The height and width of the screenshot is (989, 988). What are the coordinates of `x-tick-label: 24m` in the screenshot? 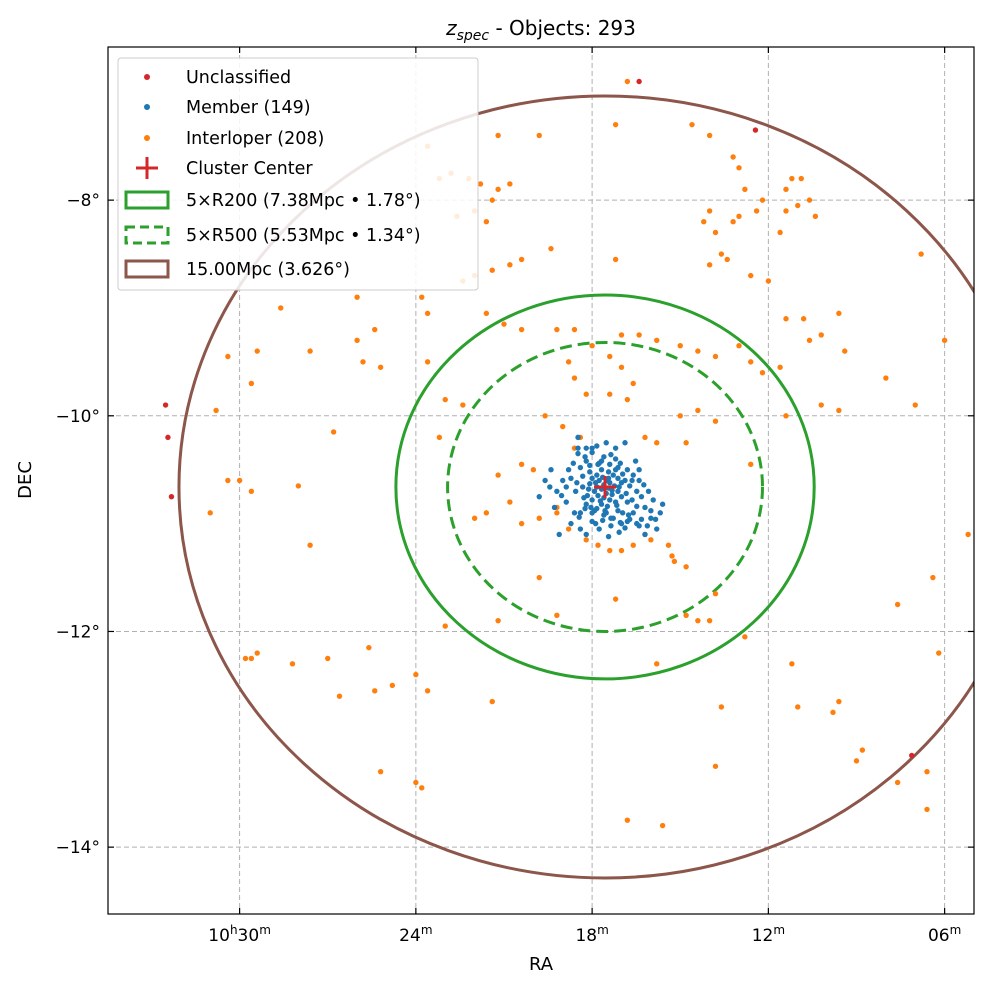 It's located at (415, 934).